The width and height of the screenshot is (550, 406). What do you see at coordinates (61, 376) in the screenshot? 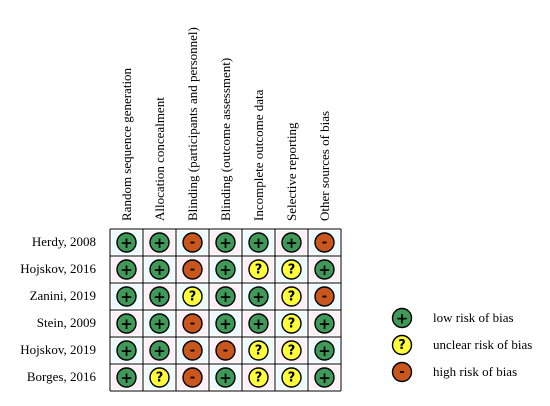
I see `study-label: Borges, 2016` at bounding box center [61, 376].